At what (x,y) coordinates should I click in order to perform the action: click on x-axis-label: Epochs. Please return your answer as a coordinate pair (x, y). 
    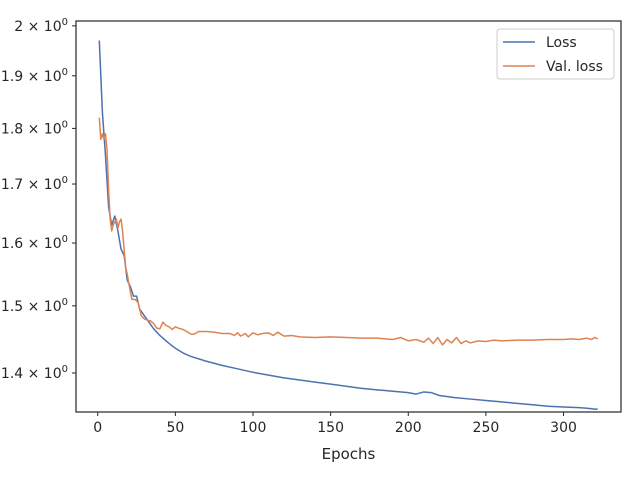
    Looking at the image, I should click on (349, 454).